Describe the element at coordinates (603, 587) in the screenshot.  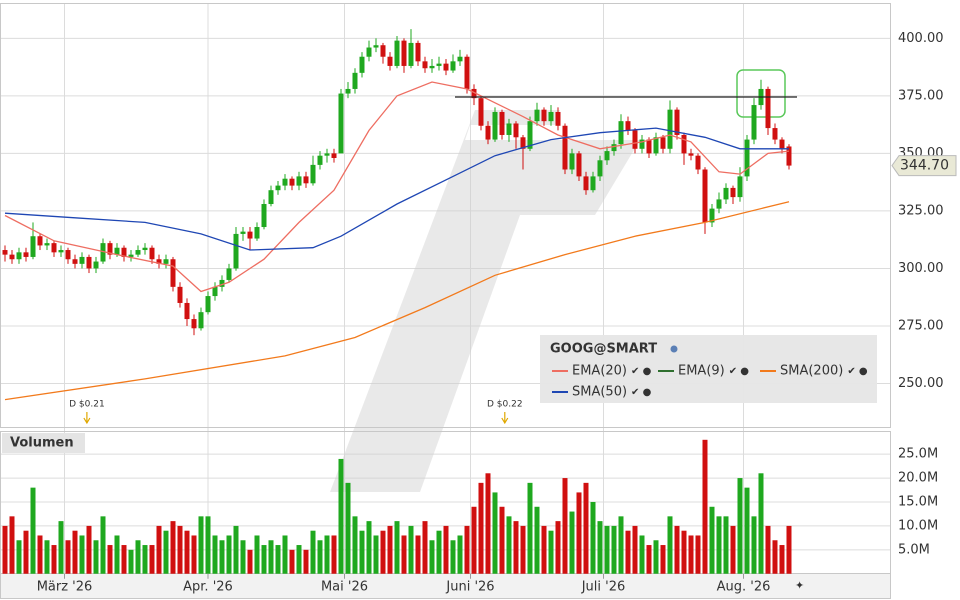
I see `x-tick-label: Juli '26` at that location.